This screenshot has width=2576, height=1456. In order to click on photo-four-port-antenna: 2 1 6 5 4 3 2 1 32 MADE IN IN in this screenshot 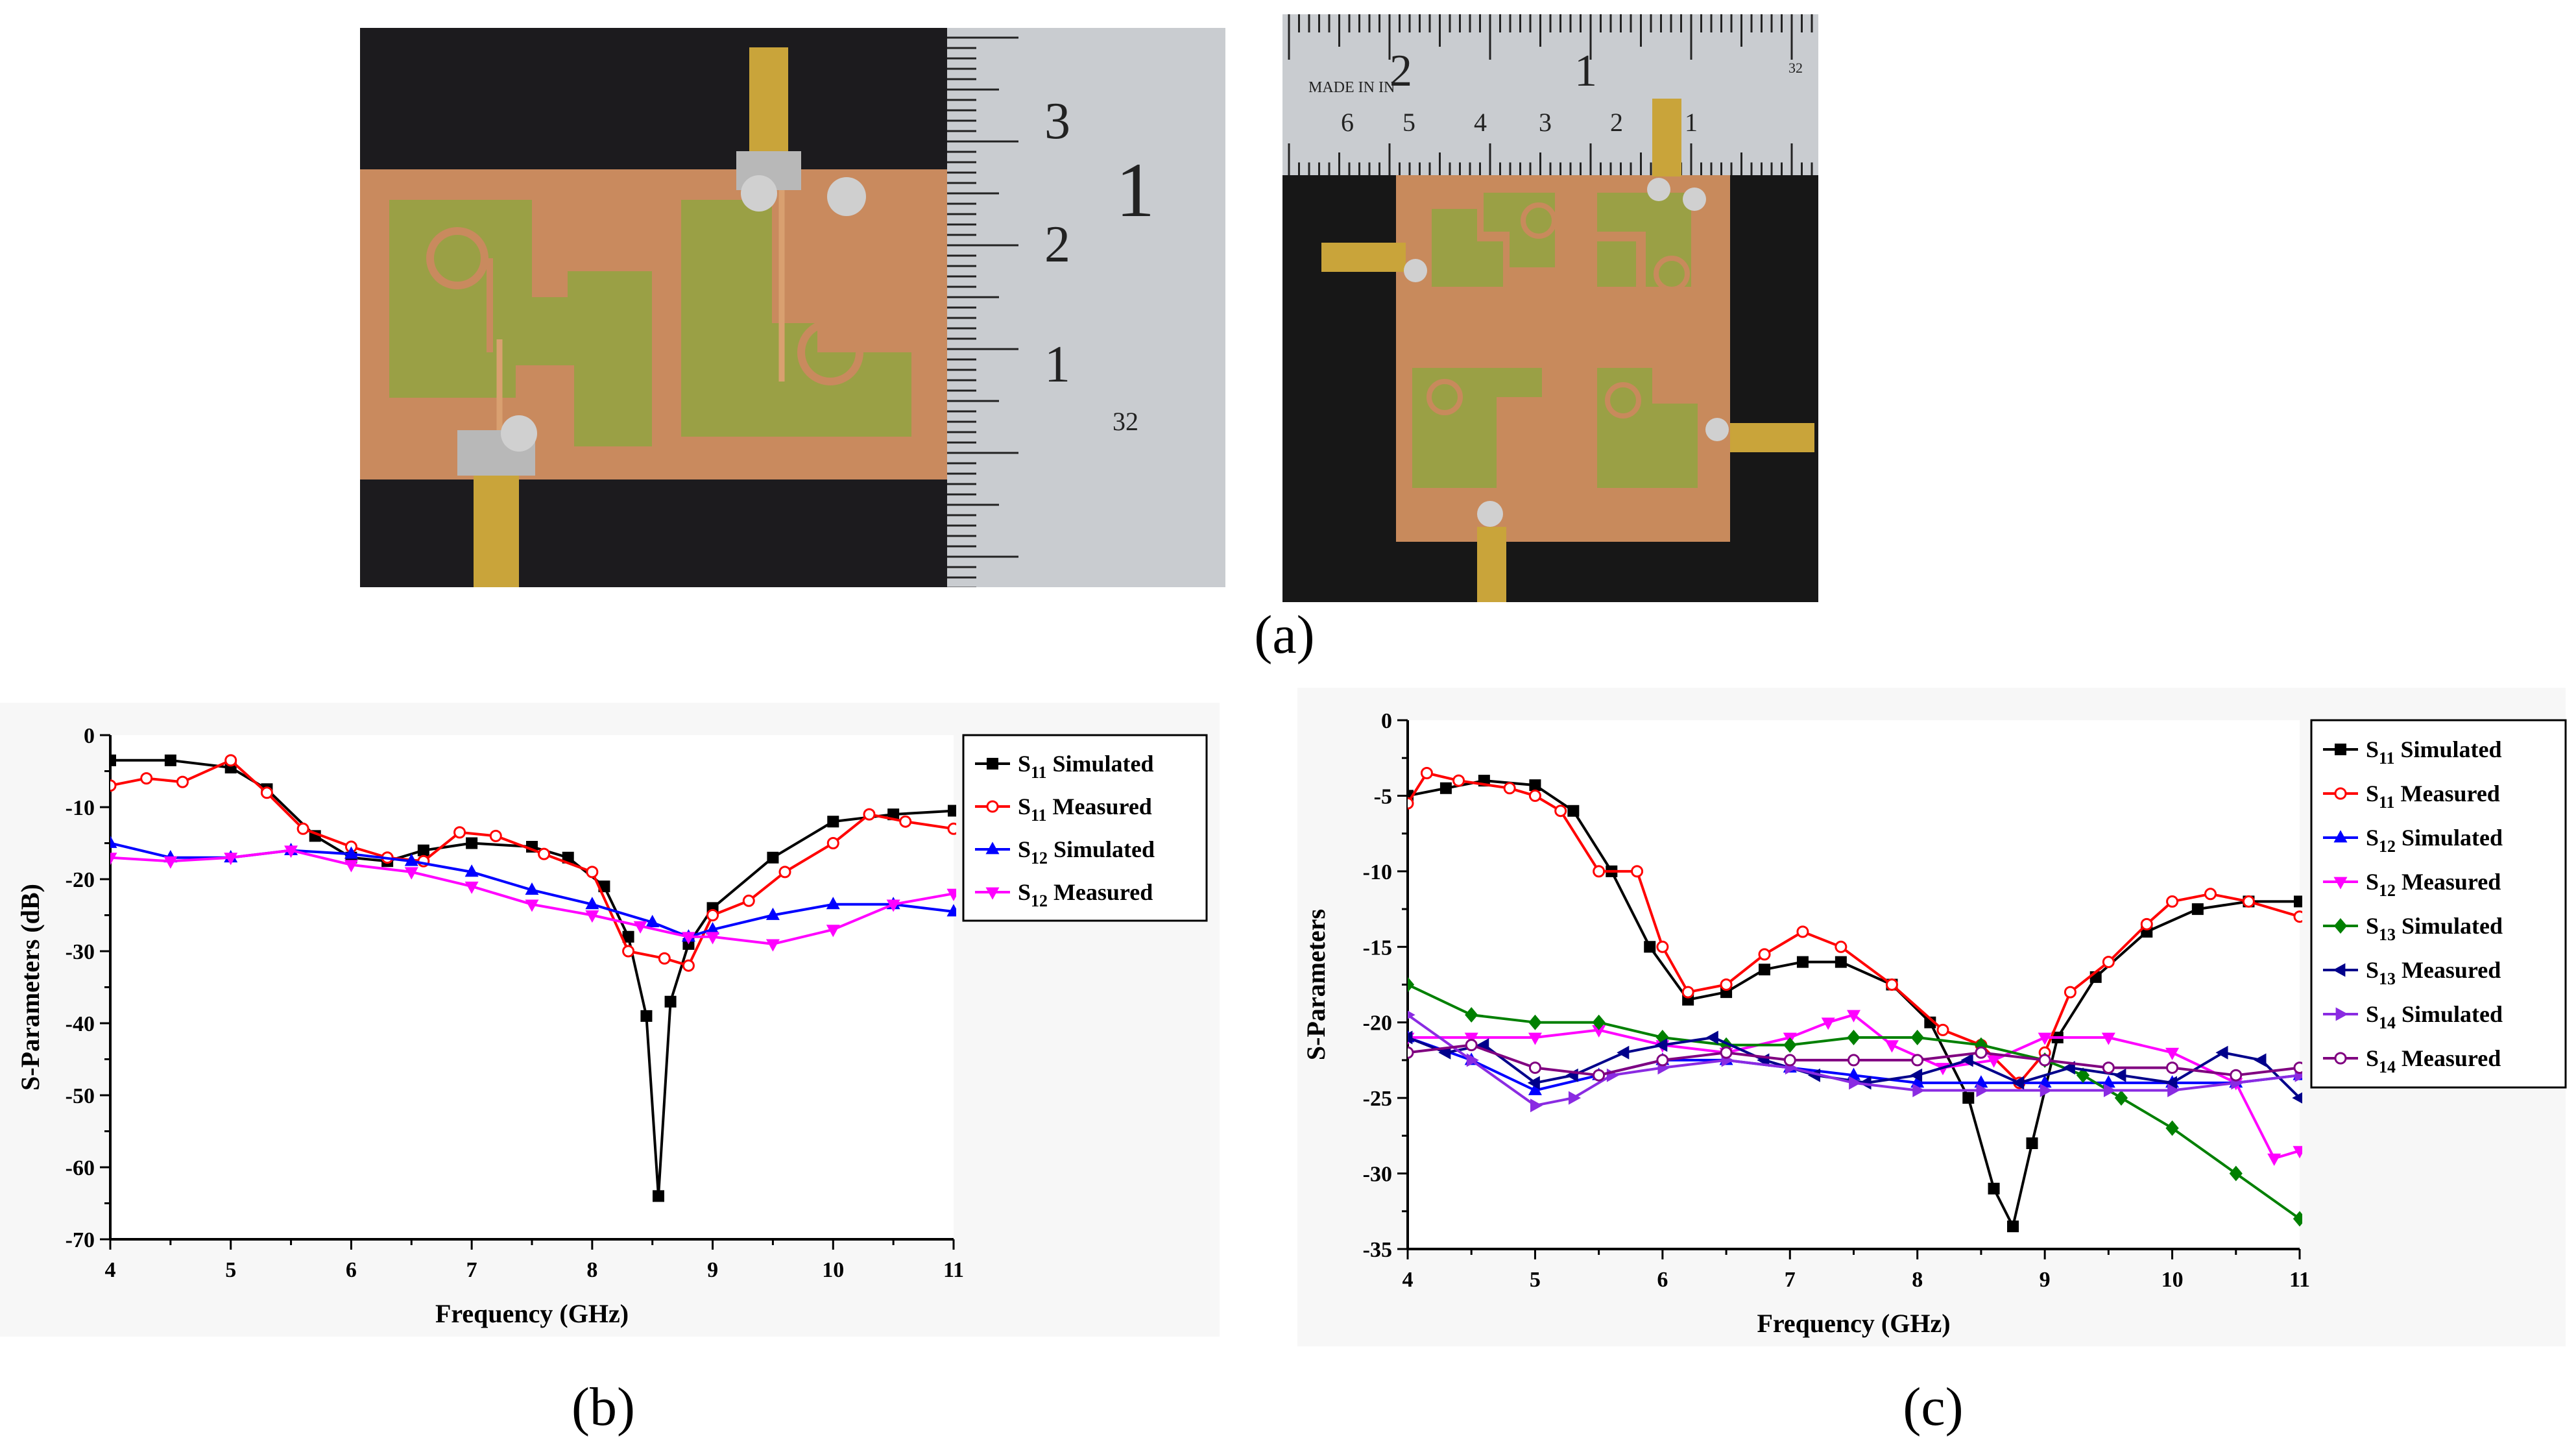, I will do `click(1550, 308)`.